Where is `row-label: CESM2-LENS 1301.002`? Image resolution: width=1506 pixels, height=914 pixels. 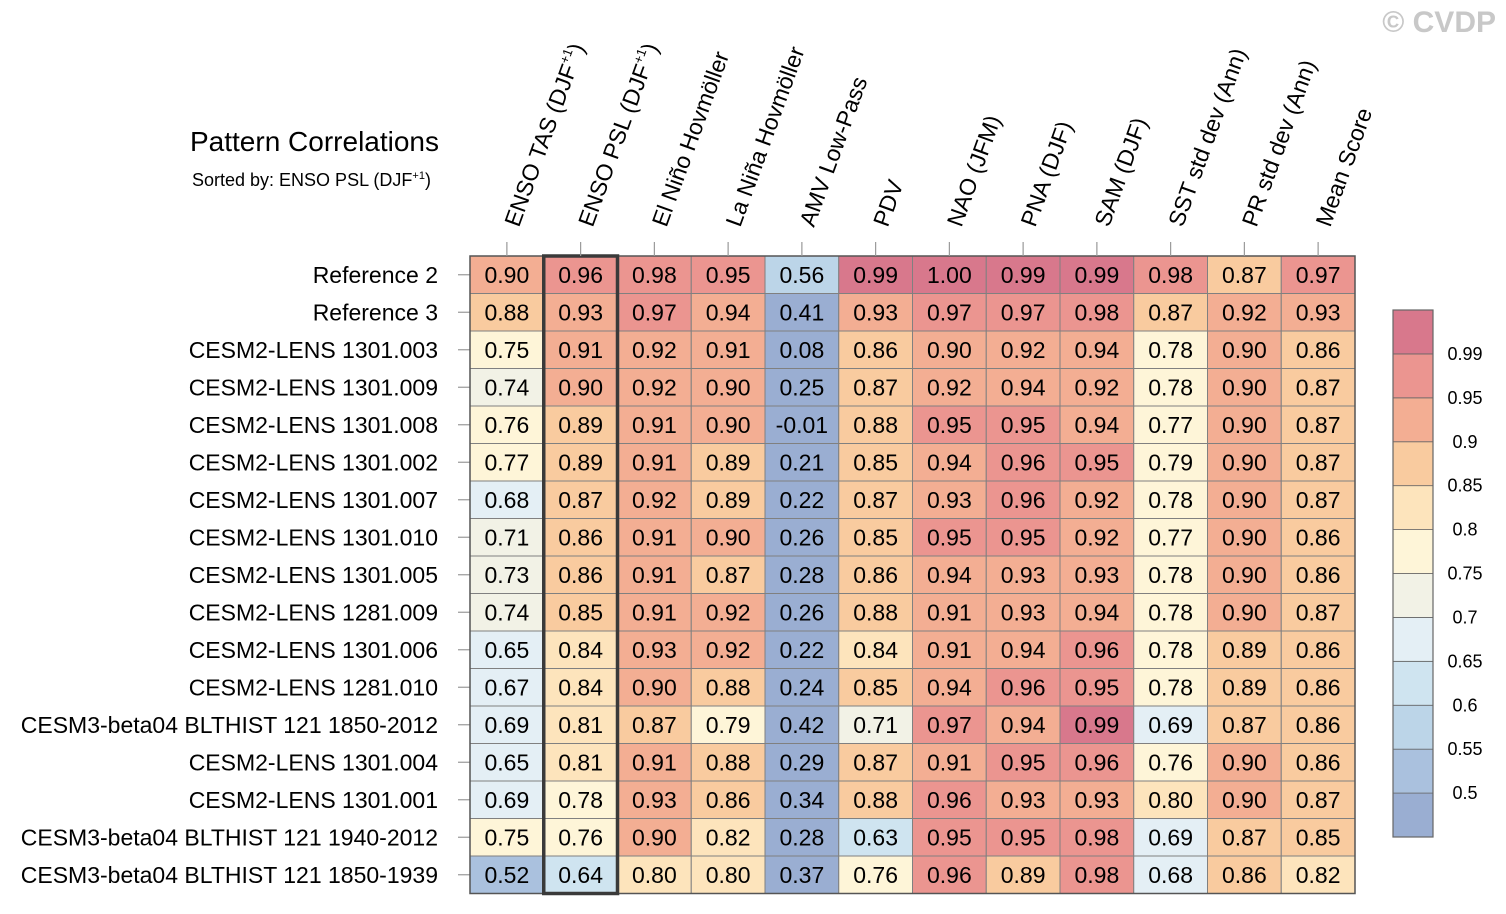 row-label: CESM2-LENS 1301.002 is located at coordinates (313, 462).